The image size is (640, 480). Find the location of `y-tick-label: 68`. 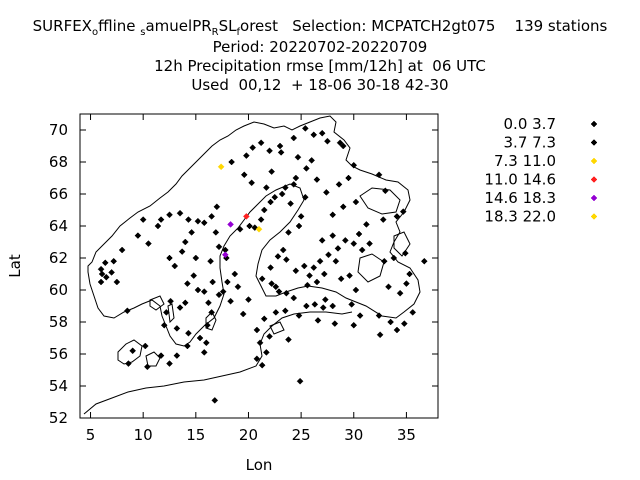

y-tick-label: 68 is located at coordinates (58, 162).